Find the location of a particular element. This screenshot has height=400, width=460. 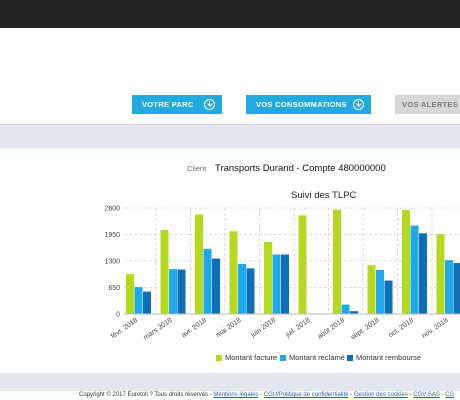

top-bar is located at coordinates (230, 14).